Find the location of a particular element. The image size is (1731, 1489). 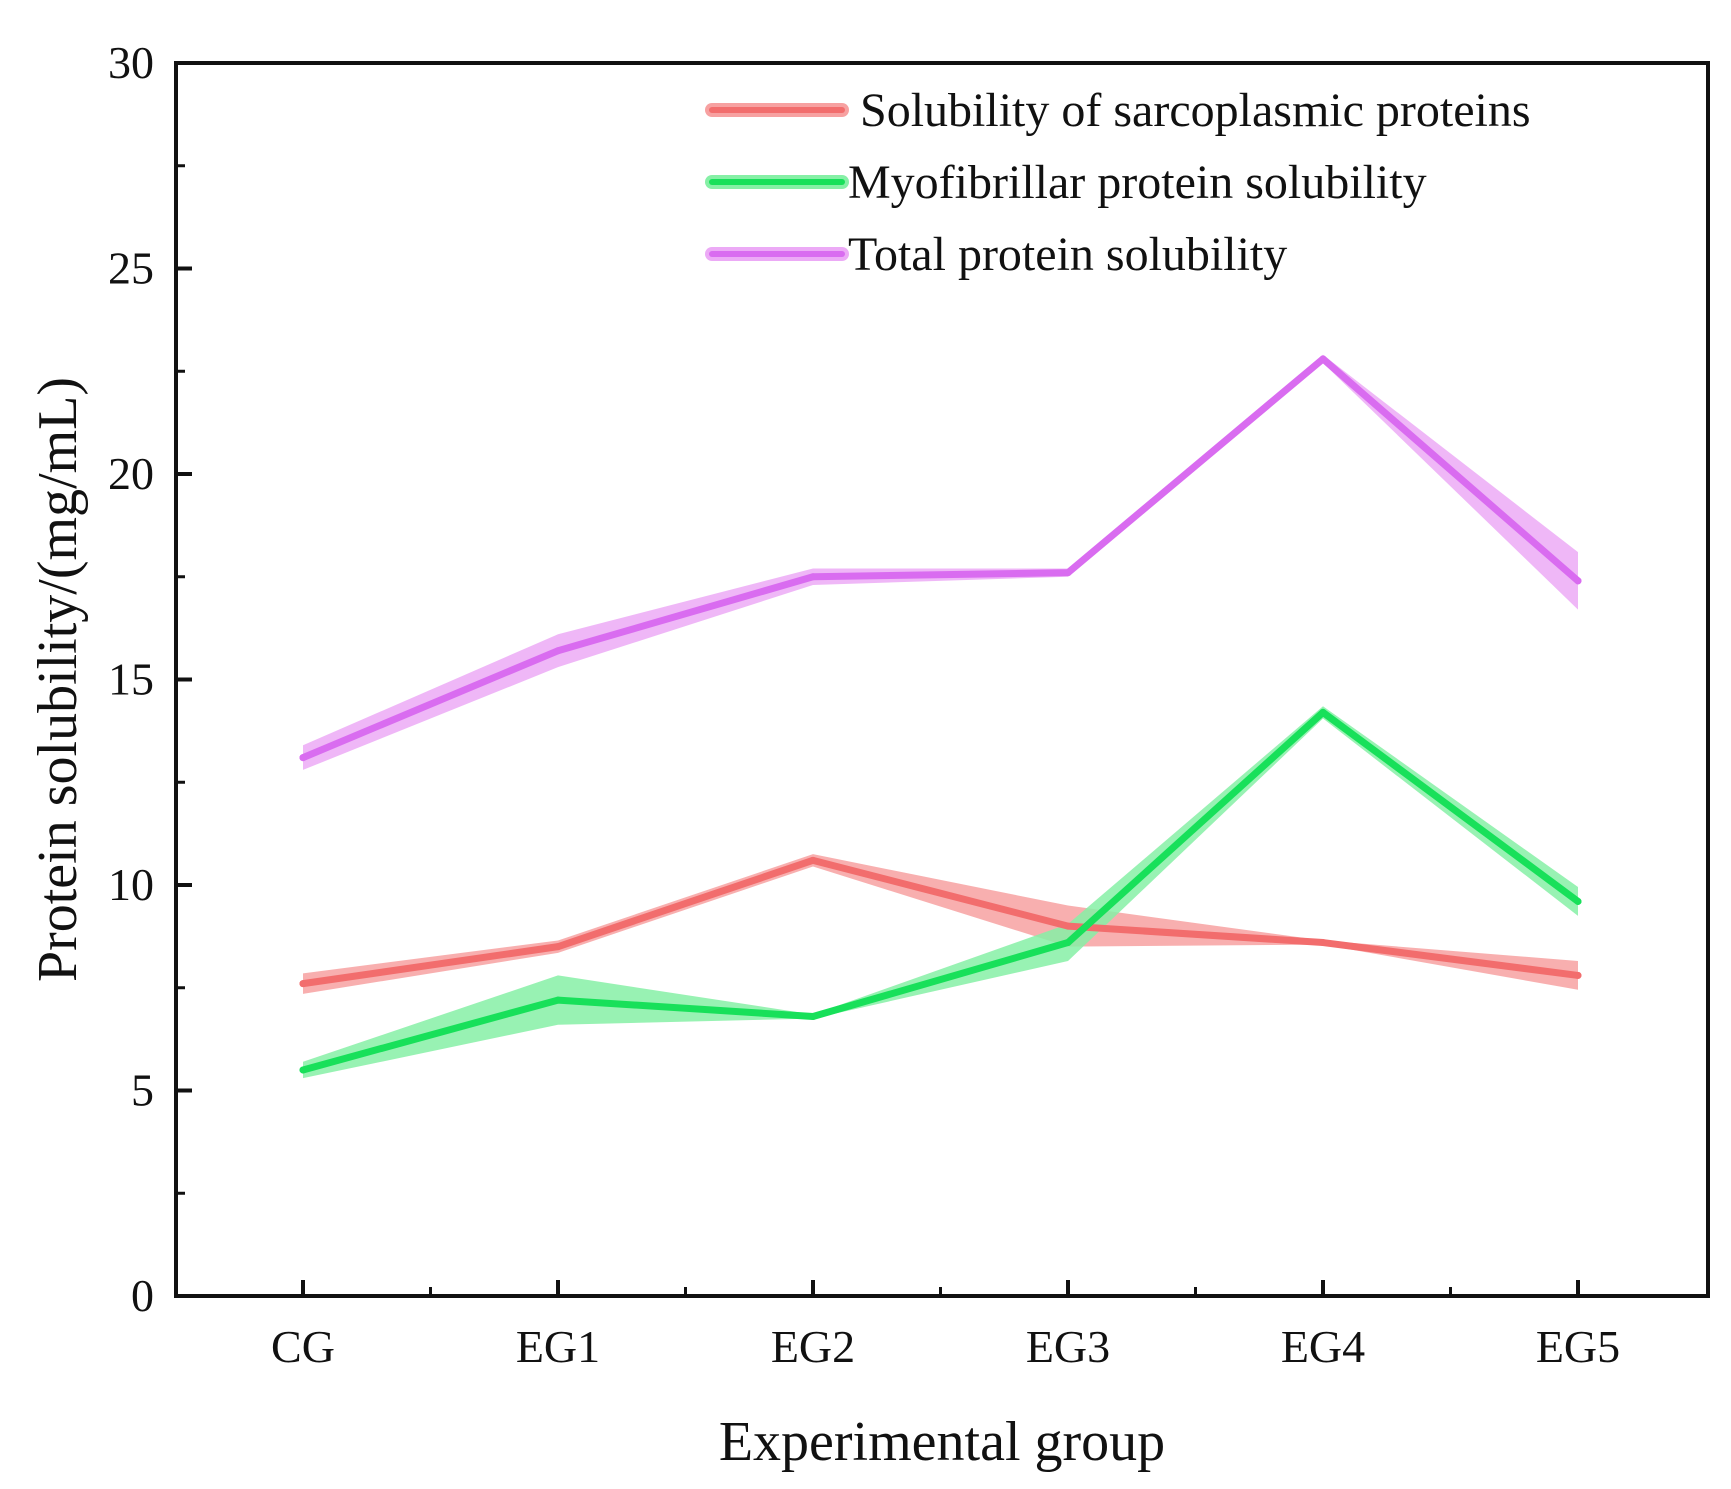

data-point-series-2-eg2 is located at coordinates (813, 1017).